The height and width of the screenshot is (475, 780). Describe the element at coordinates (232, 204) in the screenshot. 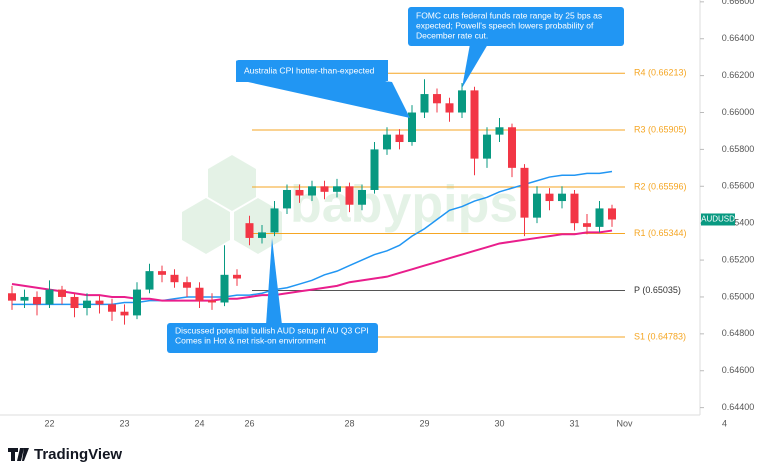

I see `watermark-logo` at that location.